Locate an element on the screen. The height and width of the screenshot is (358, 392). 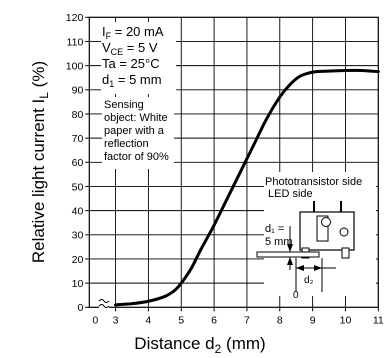
y-tick-label: 0 is located at coordinates (80, 308).